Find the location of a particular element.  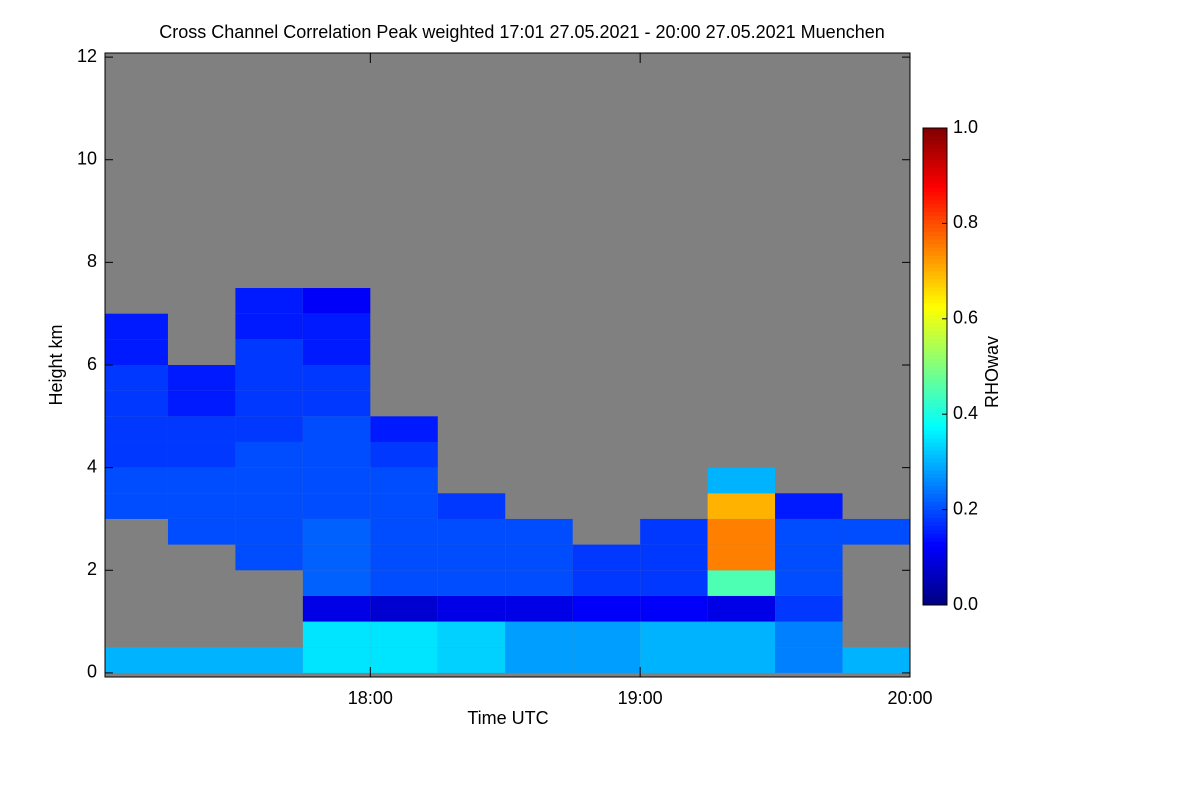

colorbar-label: RHOwav is located at coordinates (992, 372).